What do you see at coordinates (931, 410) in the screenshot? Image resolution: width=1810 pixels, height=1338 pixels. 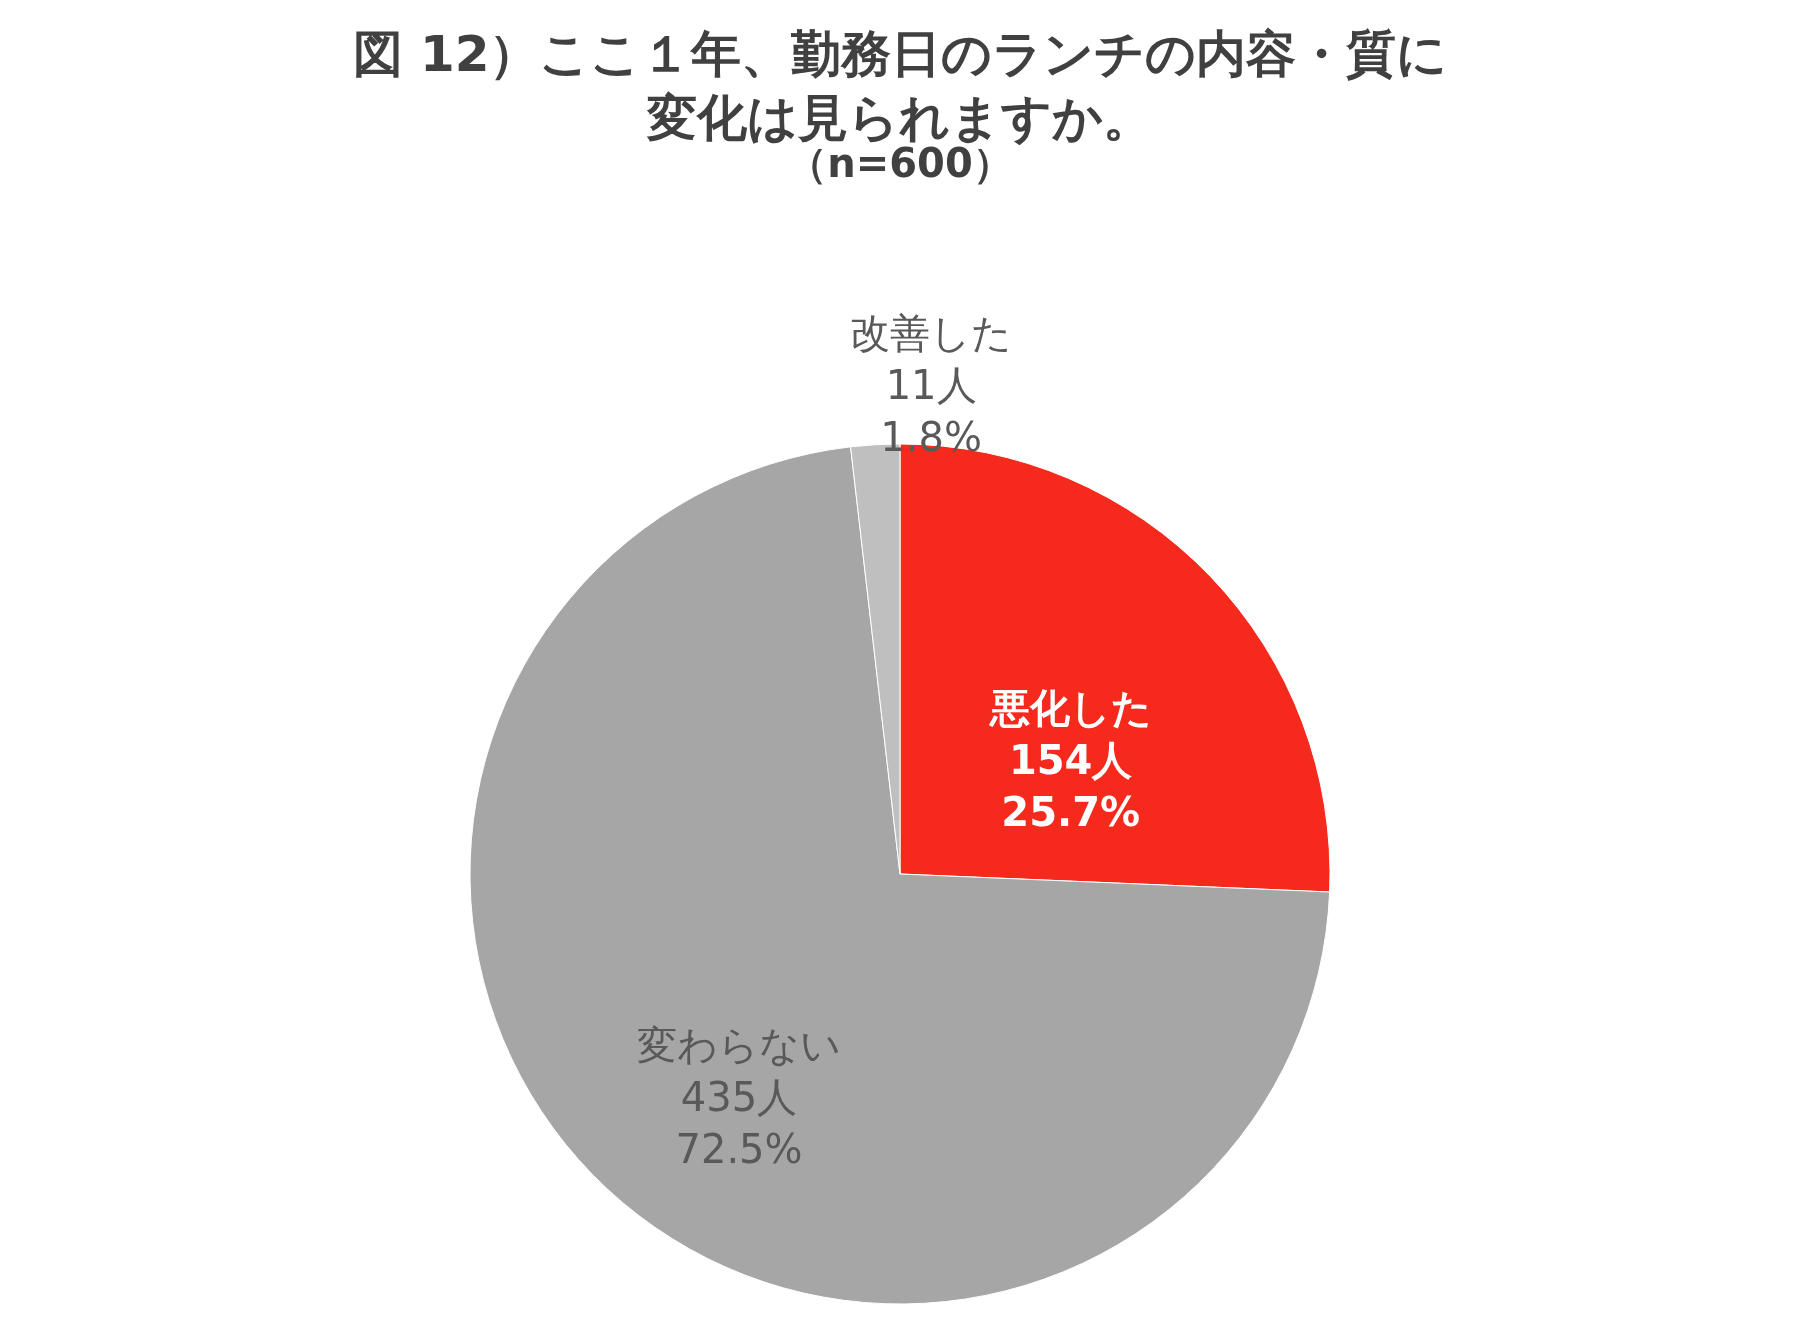 I see `data-label: 11人 1.8%` at bounding box center [931, 410].